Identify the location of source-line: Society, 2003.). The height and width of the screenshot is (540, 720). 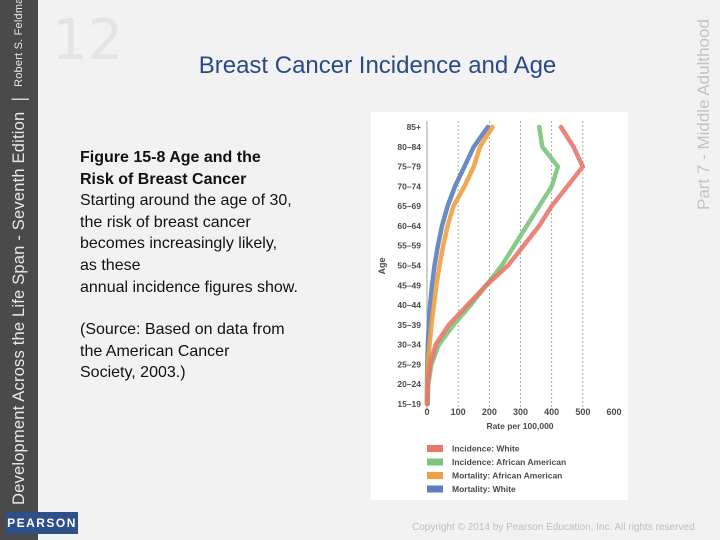
(133, 373).